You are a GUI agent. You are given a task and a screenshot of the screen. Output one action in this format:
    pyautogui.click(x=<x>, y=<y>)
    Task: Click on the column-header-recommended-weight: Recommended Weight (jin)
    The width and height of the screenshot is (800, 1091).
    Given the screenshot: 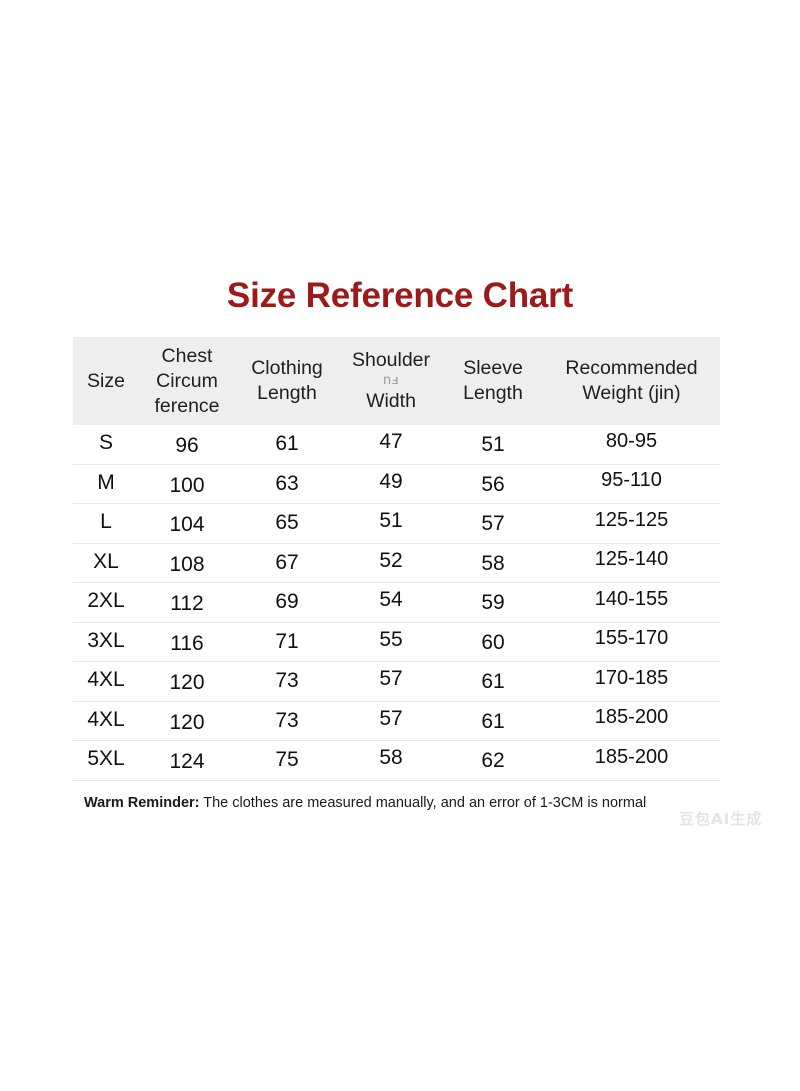 What is the action you would take?
    pyautogui.click(x=631, y=381)
    